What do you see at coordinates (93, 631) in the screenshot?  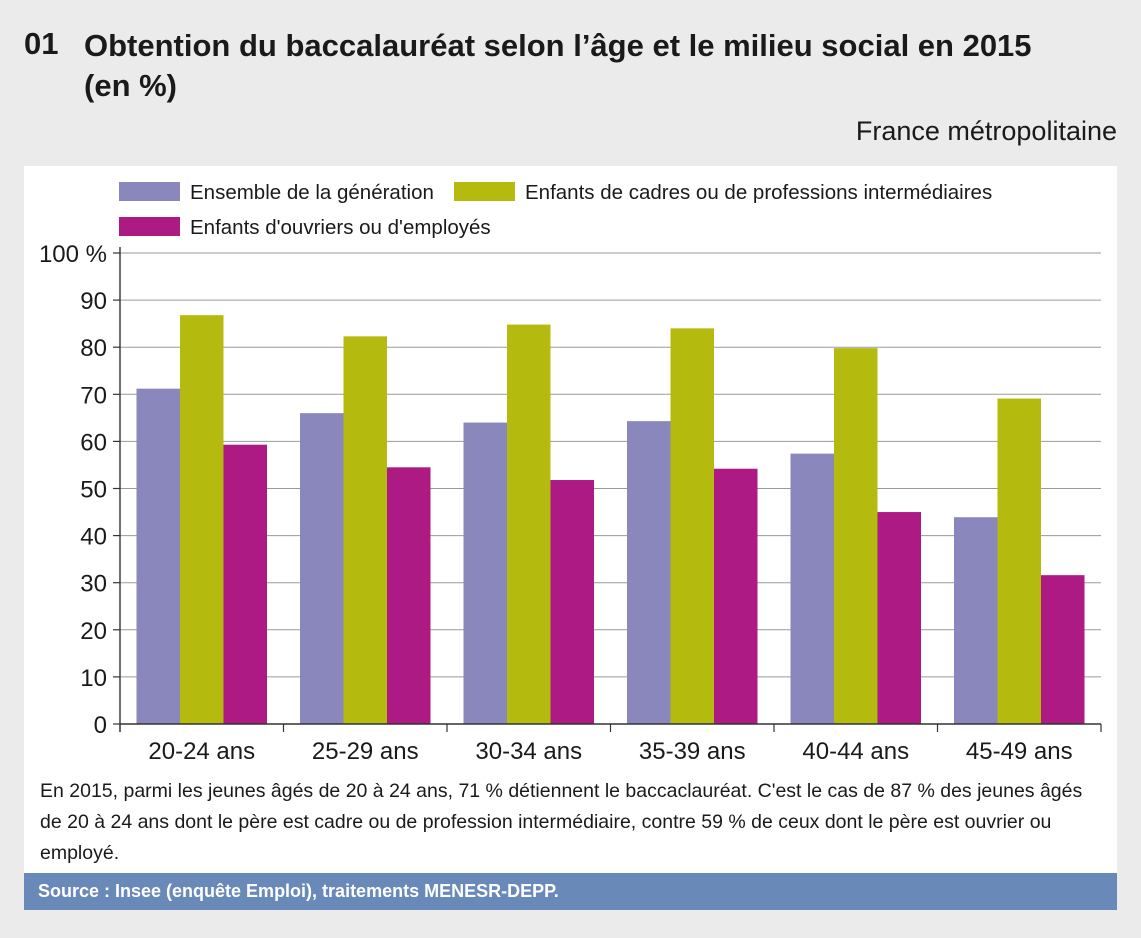 I see `y-tick-label: 20` at bounding box center [93, 631].